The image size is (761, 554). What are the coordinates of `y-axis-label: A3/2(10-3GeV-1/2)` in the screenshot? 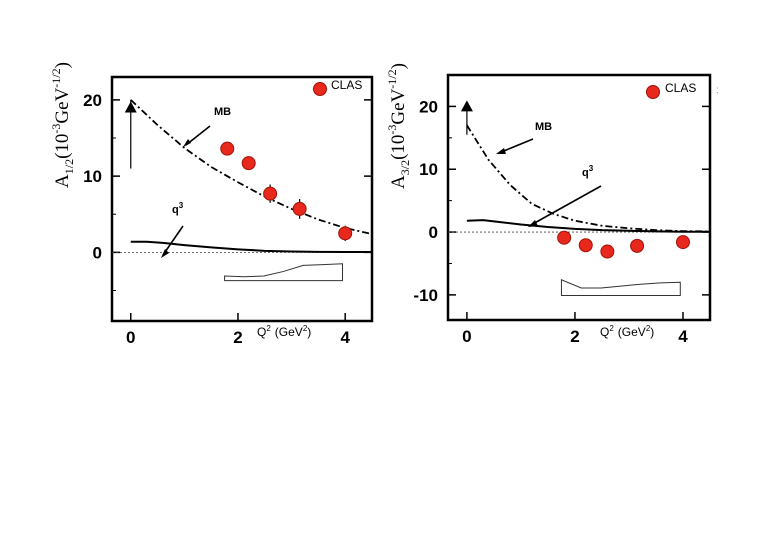 It's located at (398, 126).